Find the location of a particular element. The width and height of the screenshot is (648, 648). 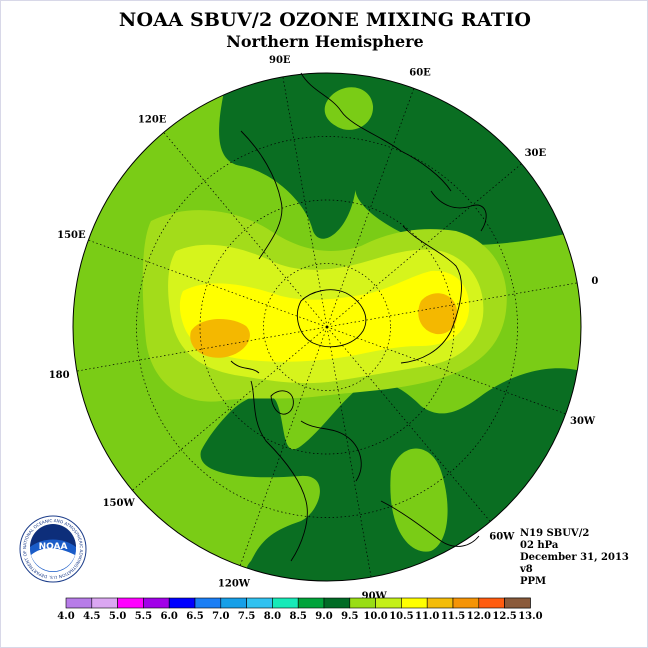

longitude-label: 30W is located at coordinates (583, 421).